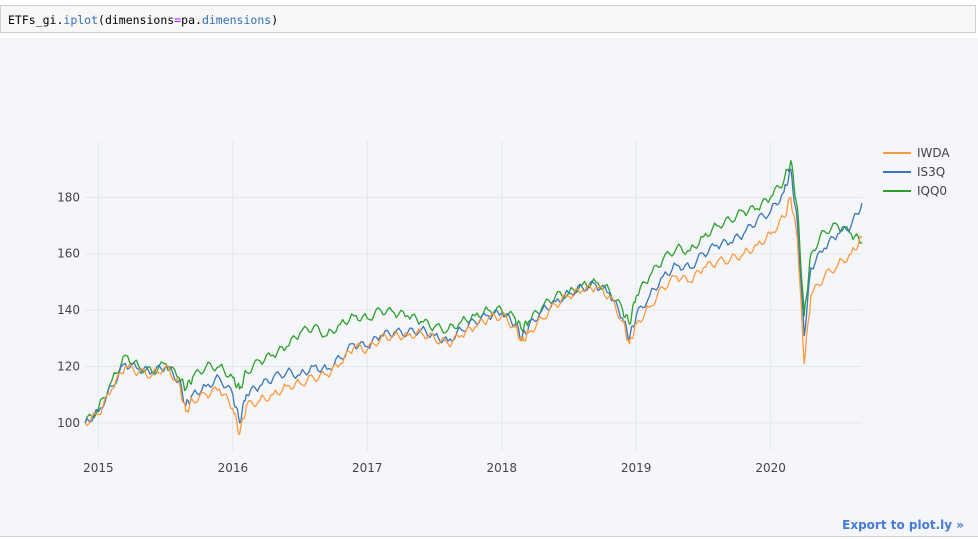 The width and height of the screenshot is (978, 539). I want to click on export-to-plotly-link: Export to plot.ly », so click(903, 525).